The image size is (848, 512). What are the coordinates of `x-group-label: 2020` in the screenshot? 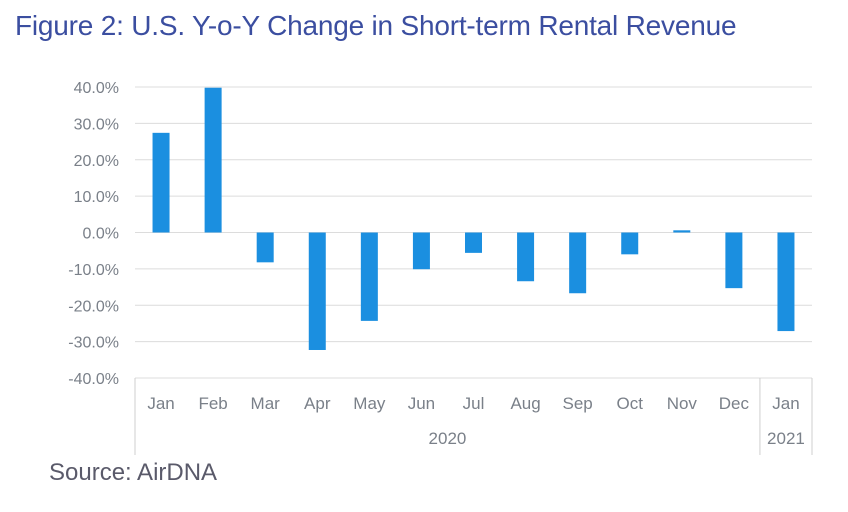 It's located at (448, 438).